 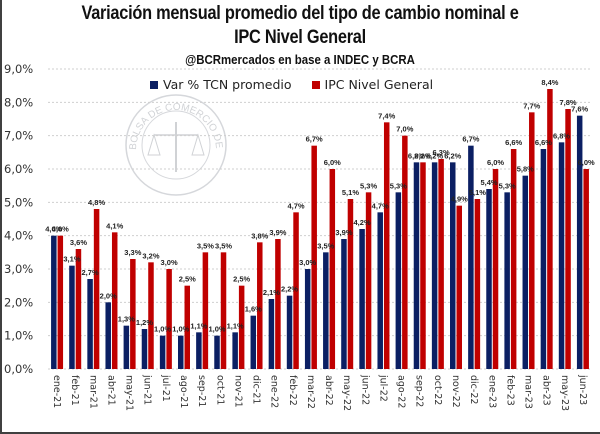 I want to click on data-label-ipc: 8,4%, so click(x=549, y=82).